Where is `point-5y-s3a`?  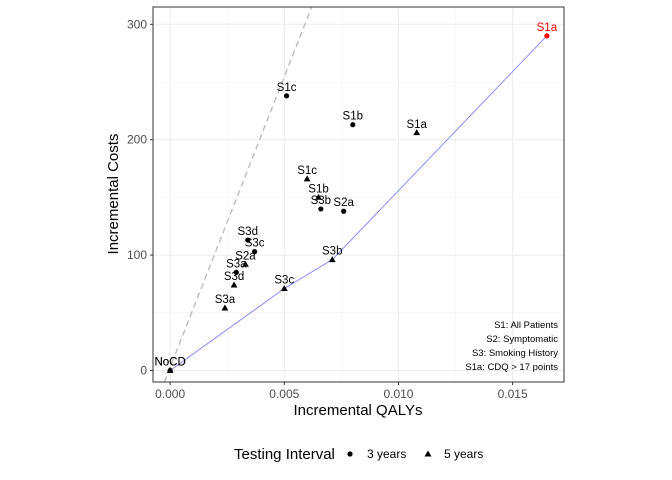 point-5y-s3a is located at coordinates (225, 307).